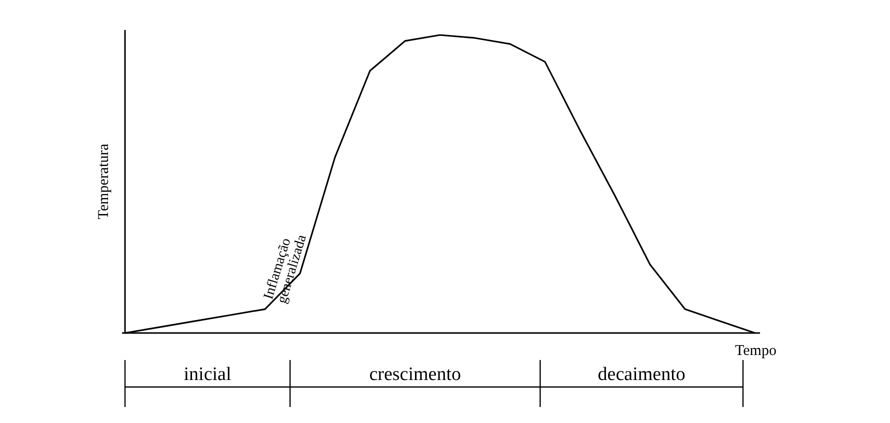 Image resolution: width=890 pixels, height=423 pixels. What do you see at coordinates (415, 374) in the screenshot?
I see `text: crescimento` at bounding box center [415, 374].